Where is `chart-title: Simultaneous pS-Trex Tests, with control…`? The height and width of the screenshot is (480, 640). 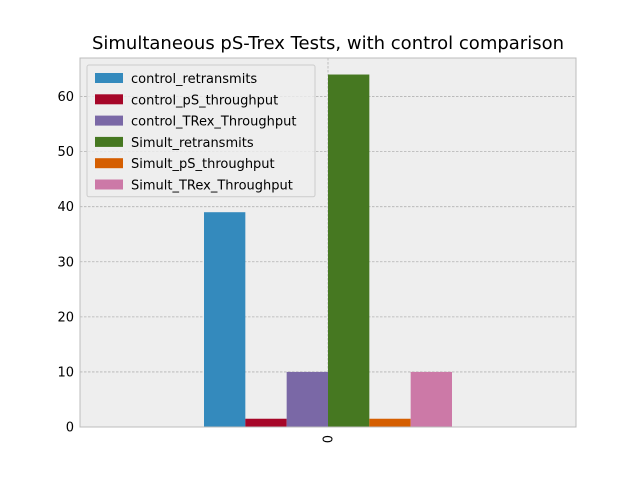
chart-title: Simultaneous pS-Trex Tests, with control… is located at coordinates (328, 43).